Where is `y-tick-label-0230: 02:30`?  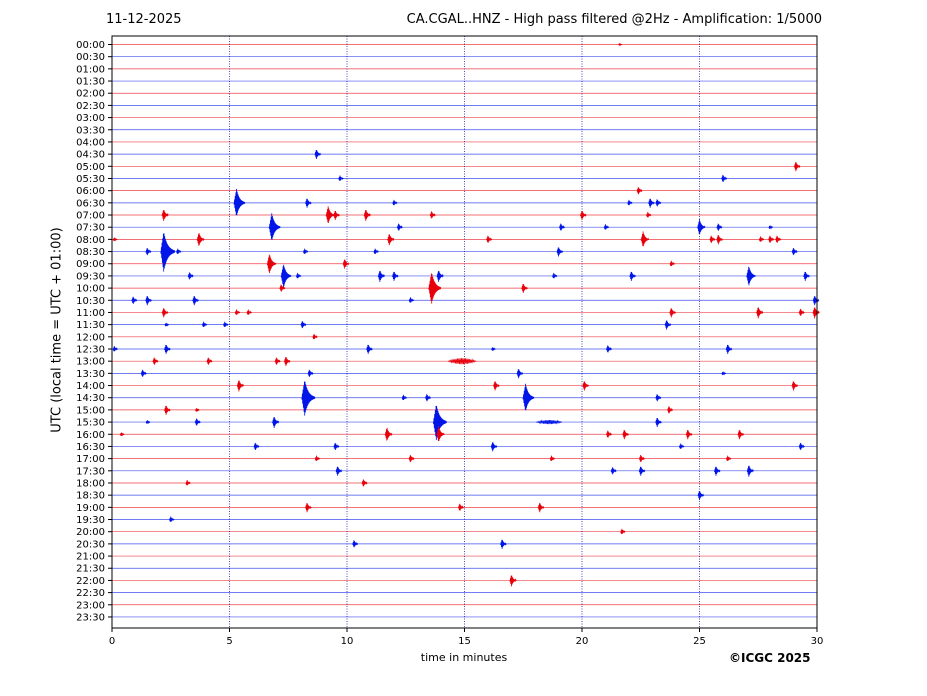
y-tick-label-0230: 02:30 is located at coordinates (90, 106).